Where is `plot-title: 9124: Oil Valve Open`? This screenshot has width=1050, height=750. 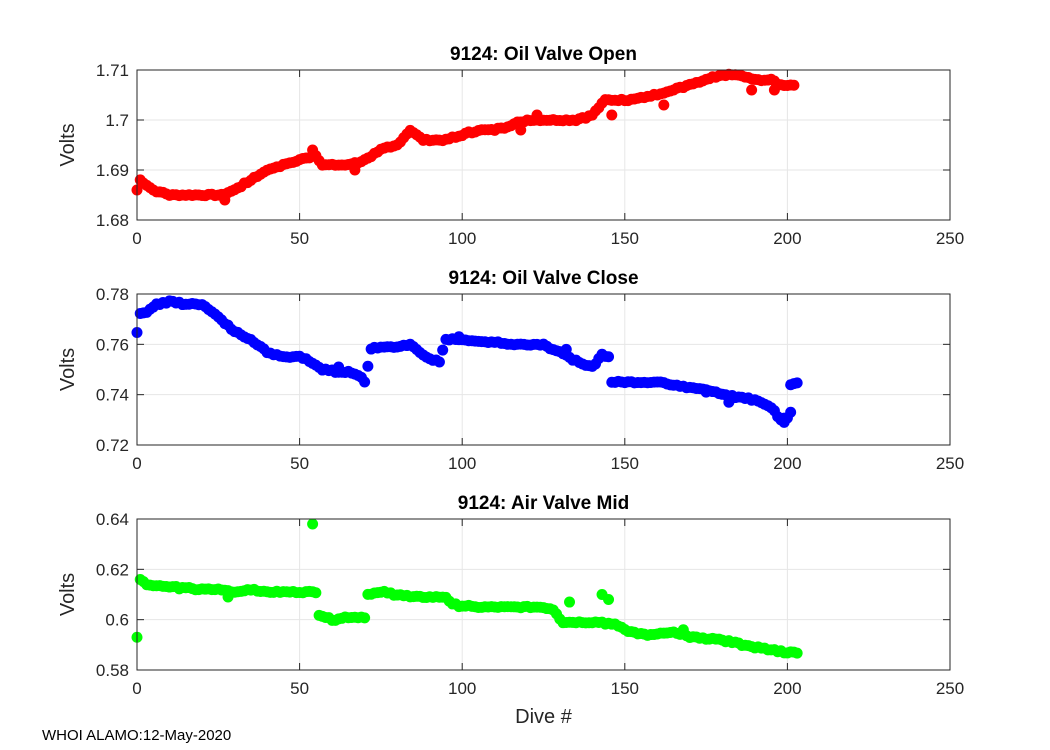
plot-title: 9124: Oil Valve Open is located at coordinates (543, 54).